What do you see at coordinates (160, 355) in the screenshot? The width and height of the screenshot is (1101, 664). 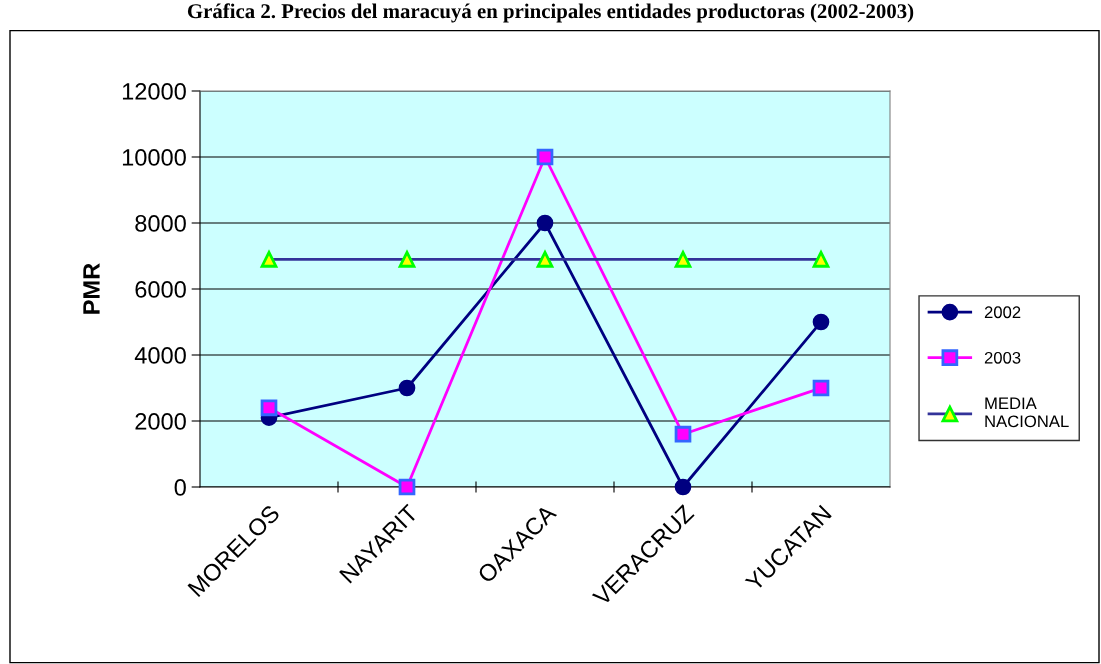 I see `y-tick-label: 4000` at bounding box center [160, 355].